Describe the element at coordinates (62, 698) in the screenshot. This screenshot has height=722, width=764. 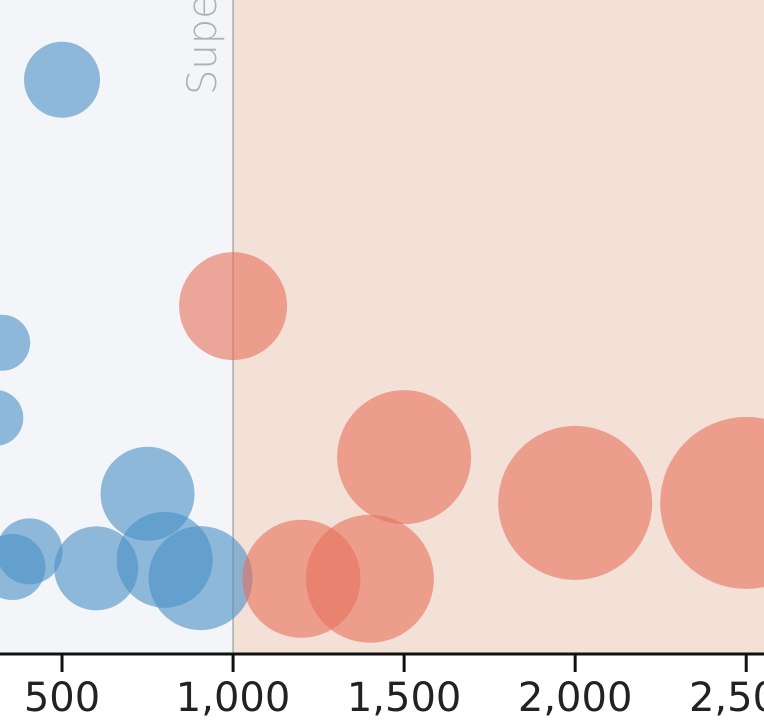
I see `x-tick-label: 500` at that location.